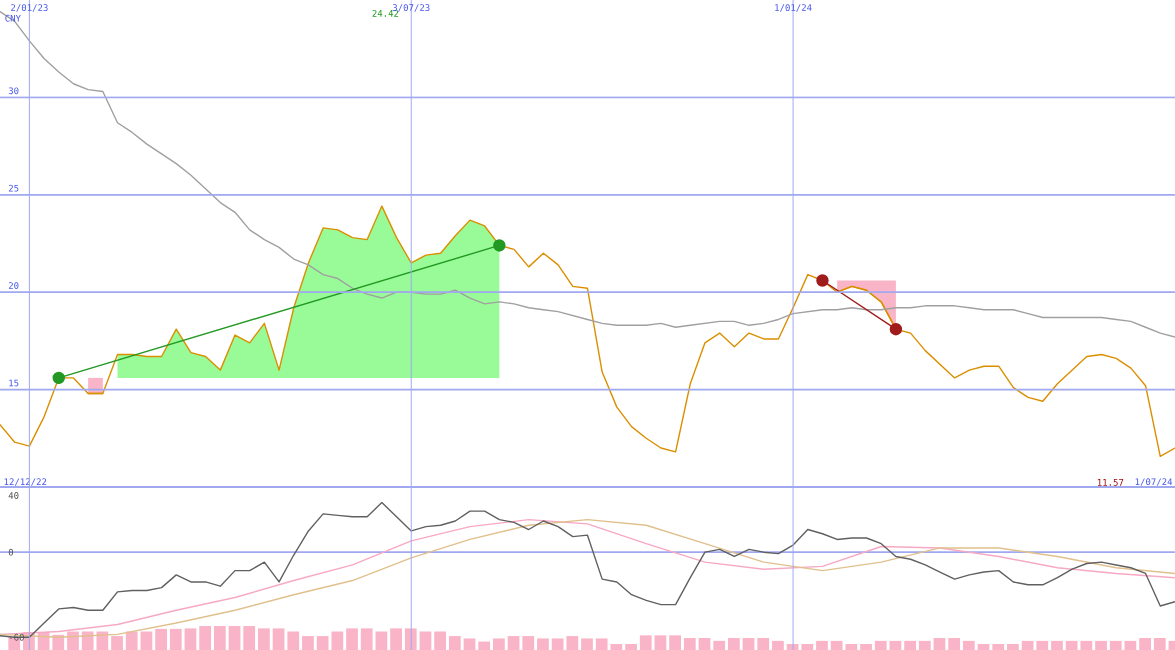 The height and width of the screenshot is (650, 1175). What do you see at coordinates (25, 482) in the screenshot?
I see `annotation: 12/12/22` at bounding box center [25, 482].